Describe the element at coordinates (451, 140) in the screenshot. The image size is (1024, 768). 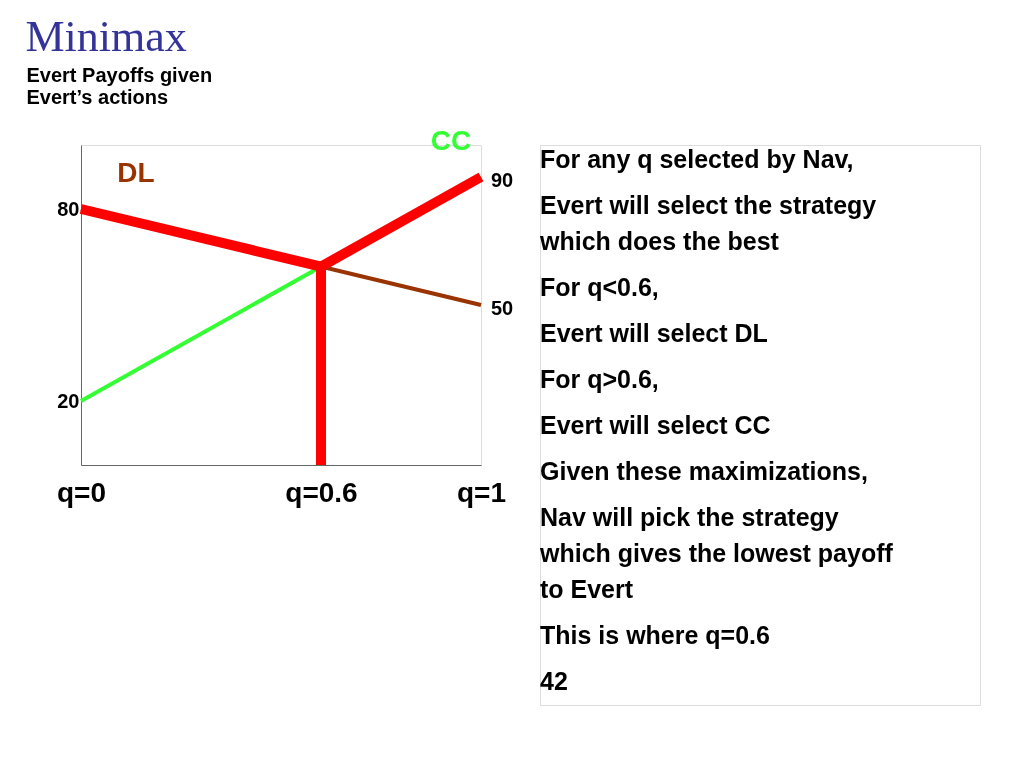
I see `series-label: CC` at that location.